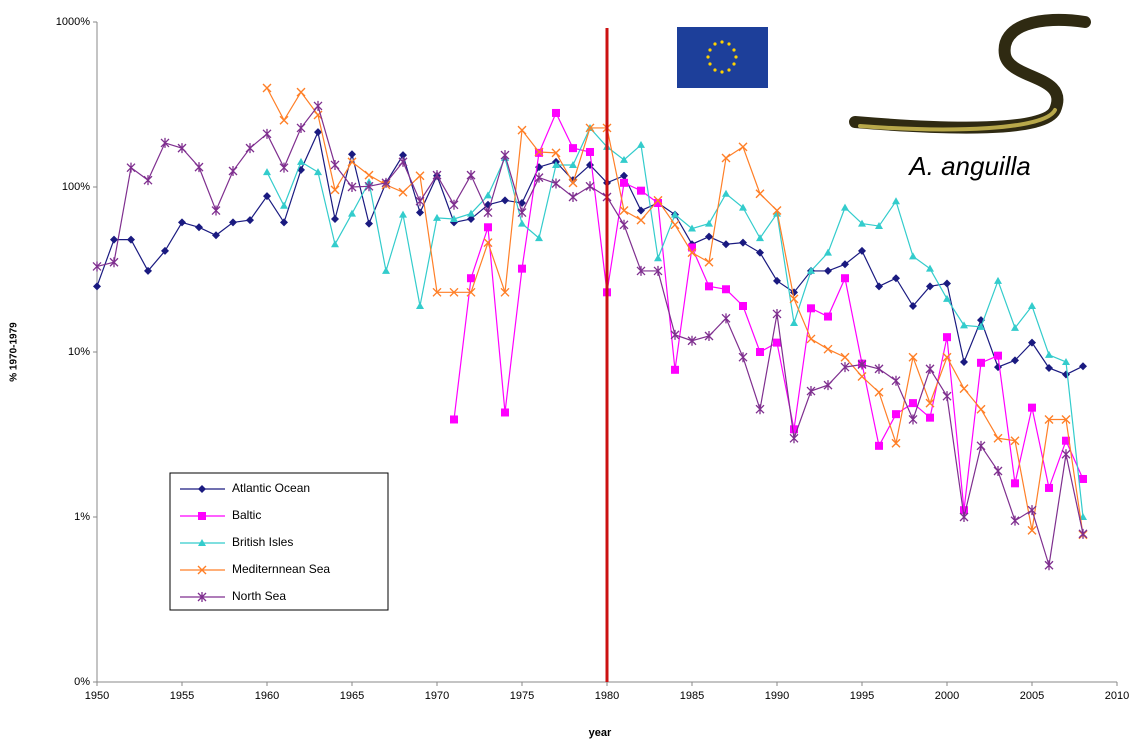 This screenshot has width=1144, height=740. I want to click on x-tick-label: 1995, so click(862, 696).